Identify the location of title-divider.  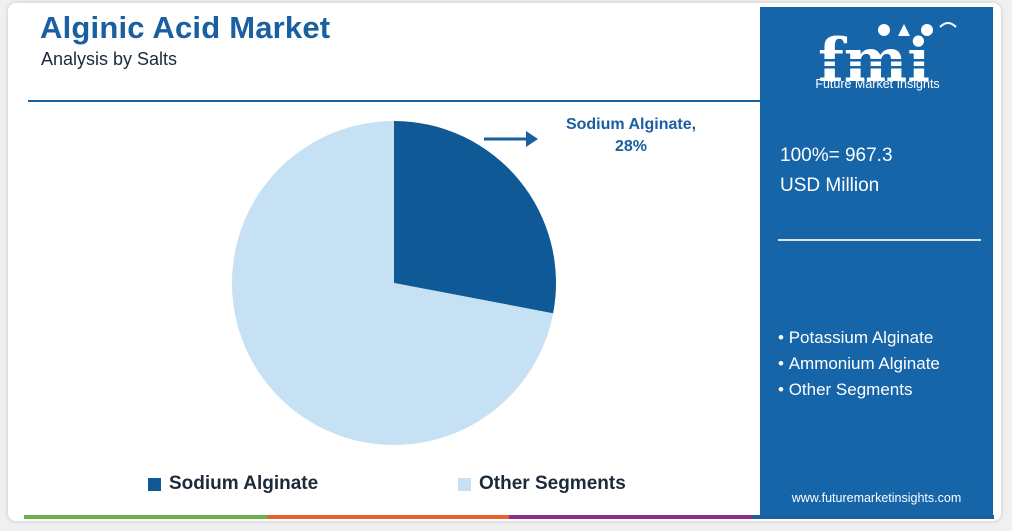
(394, 101).